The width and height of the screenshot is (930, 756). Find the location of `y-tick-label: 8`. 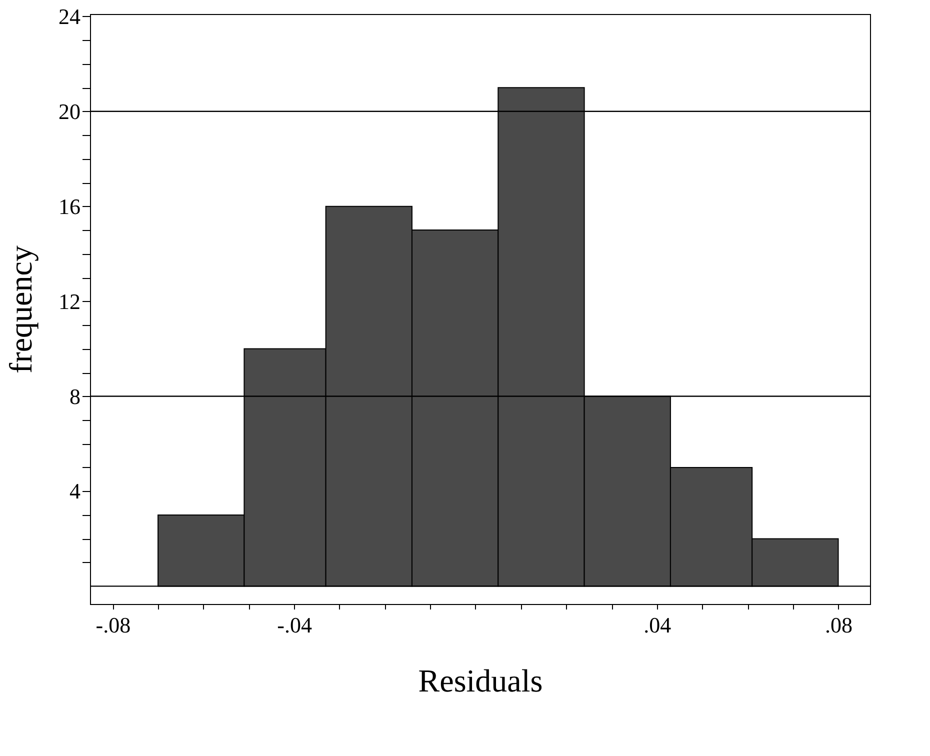

y-tick-label: 8 is located at coordinates (75, 396).